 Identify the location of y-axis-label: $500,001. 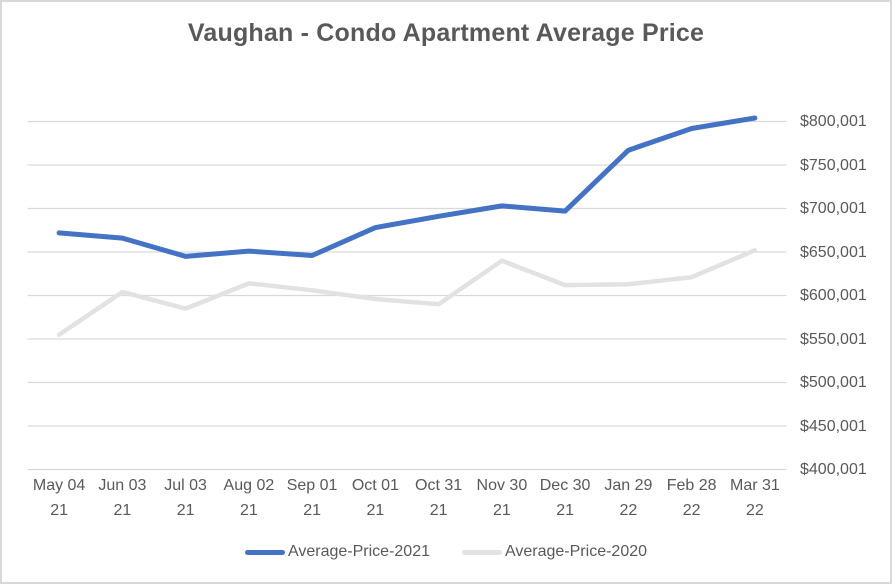
(833, 382).